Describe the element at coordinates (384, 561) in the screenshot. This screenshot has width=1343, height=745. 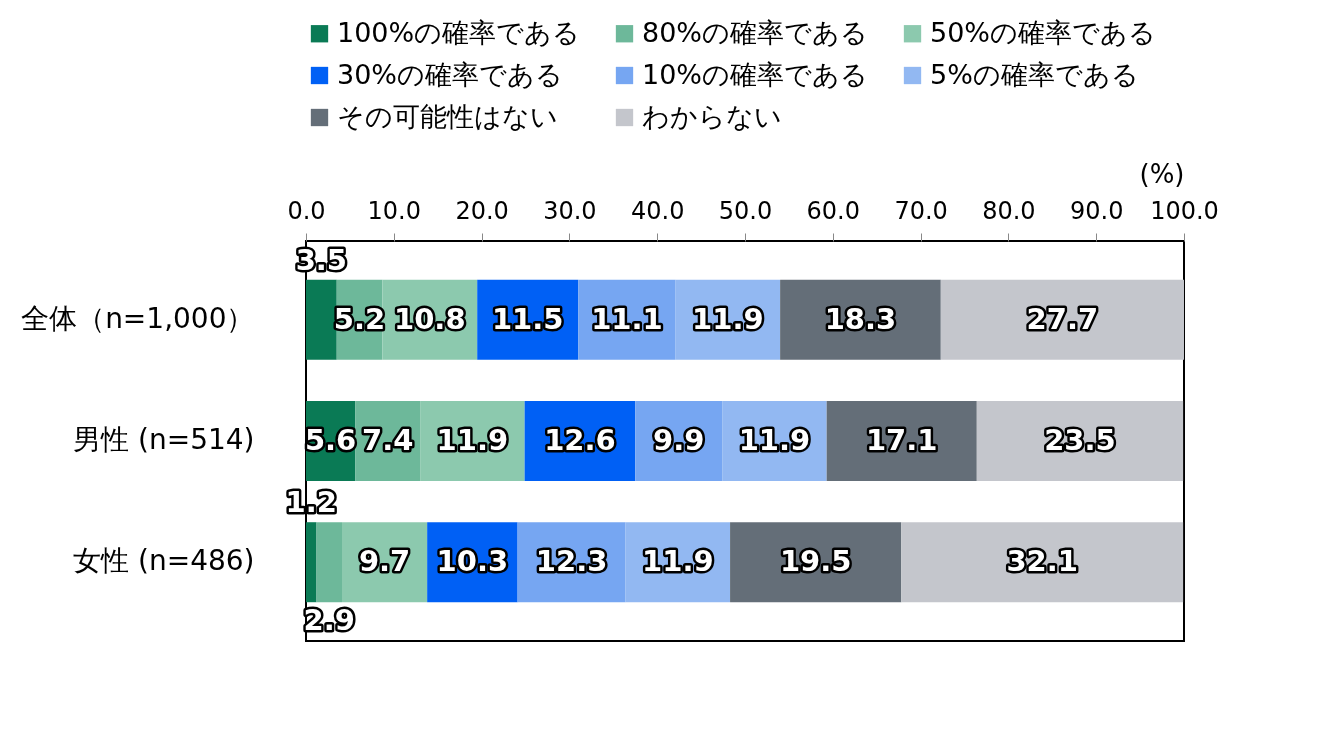
I see `data-label: 9.7` at that location.